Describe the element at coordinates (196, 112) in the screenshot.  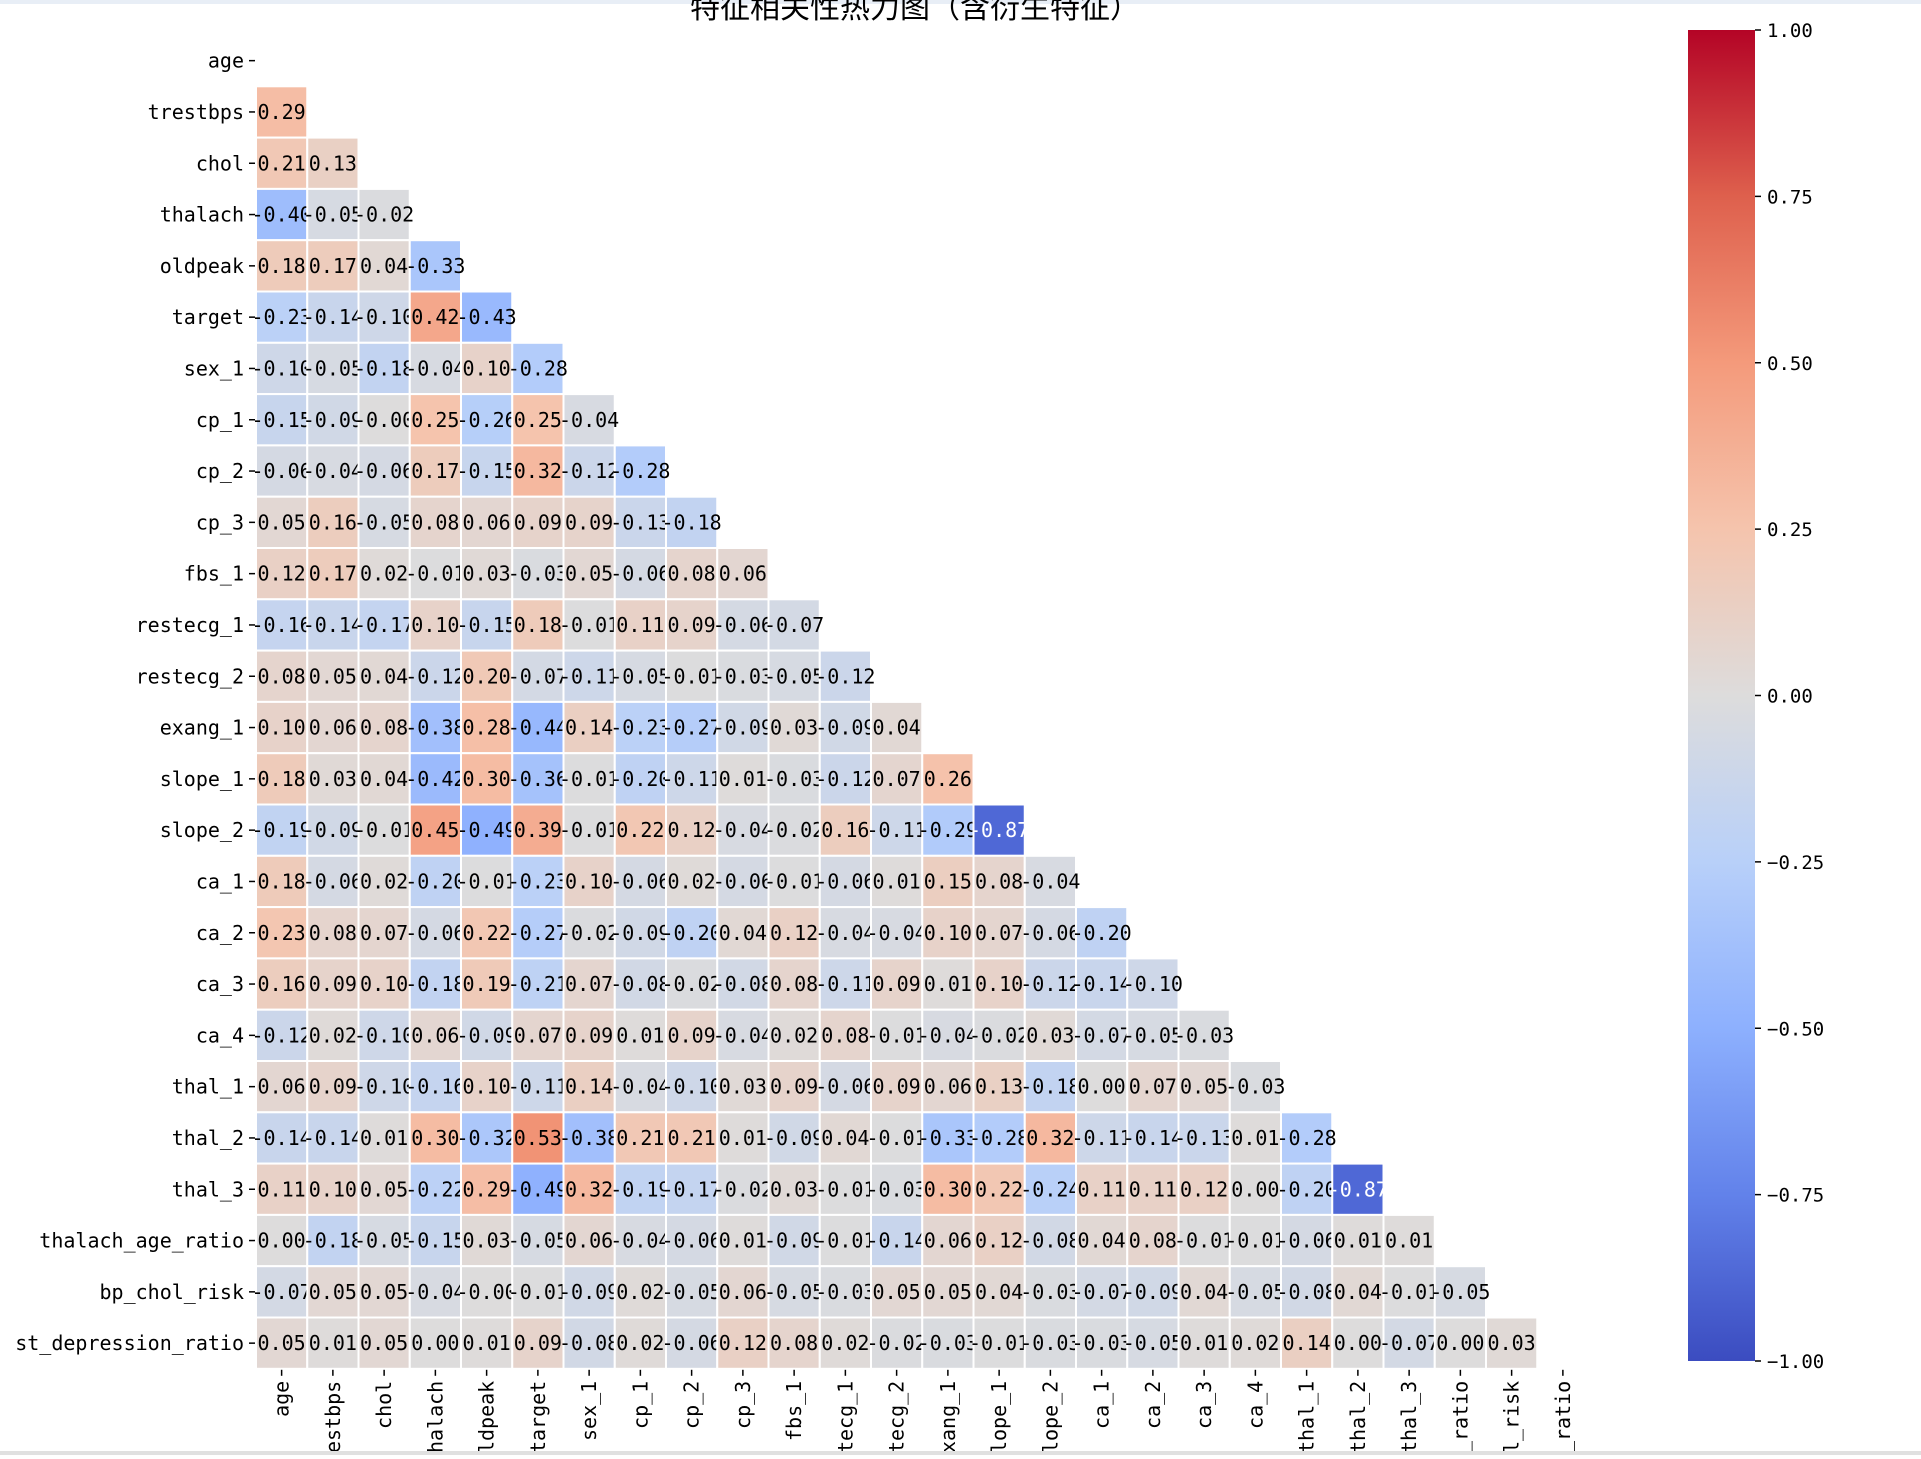
I see `row-tick-label: trestbps` at that location.